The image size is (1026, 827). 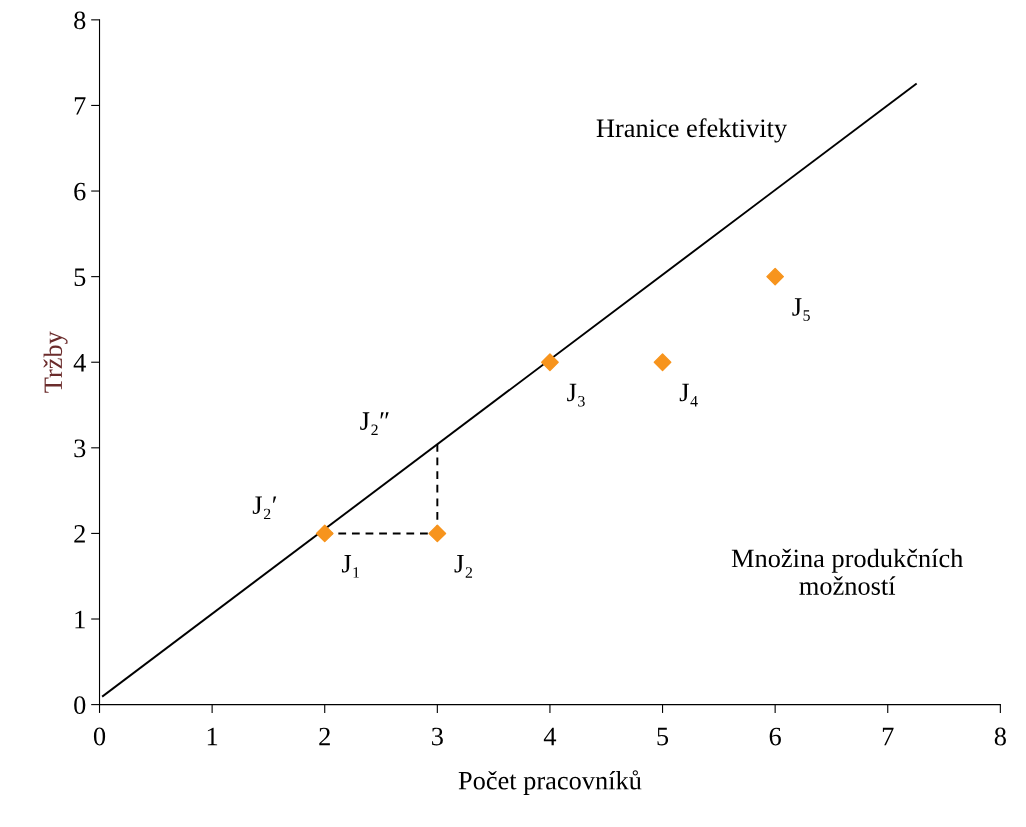 I want to click on y-tick-label: 3, so click(x=80, y=448).